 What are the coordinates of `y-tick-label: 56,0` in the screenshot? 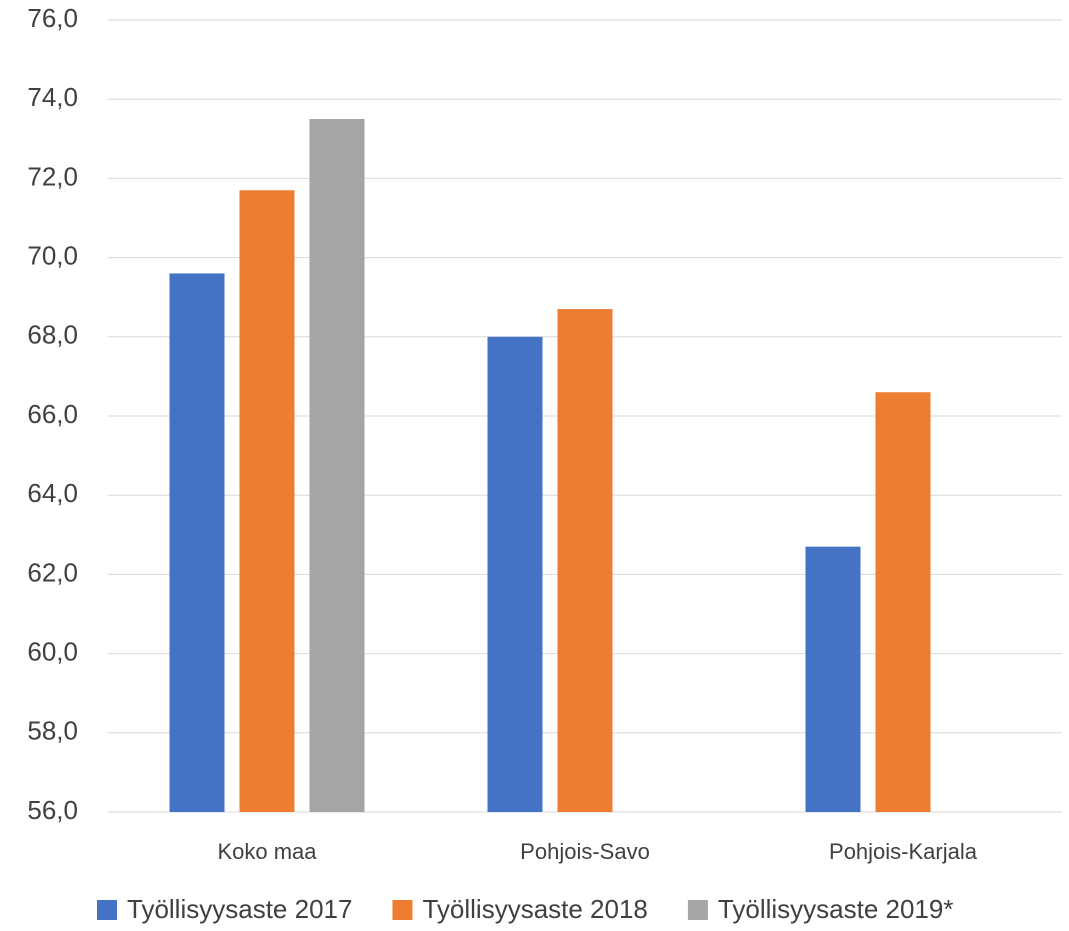 It's located at (52, 810).